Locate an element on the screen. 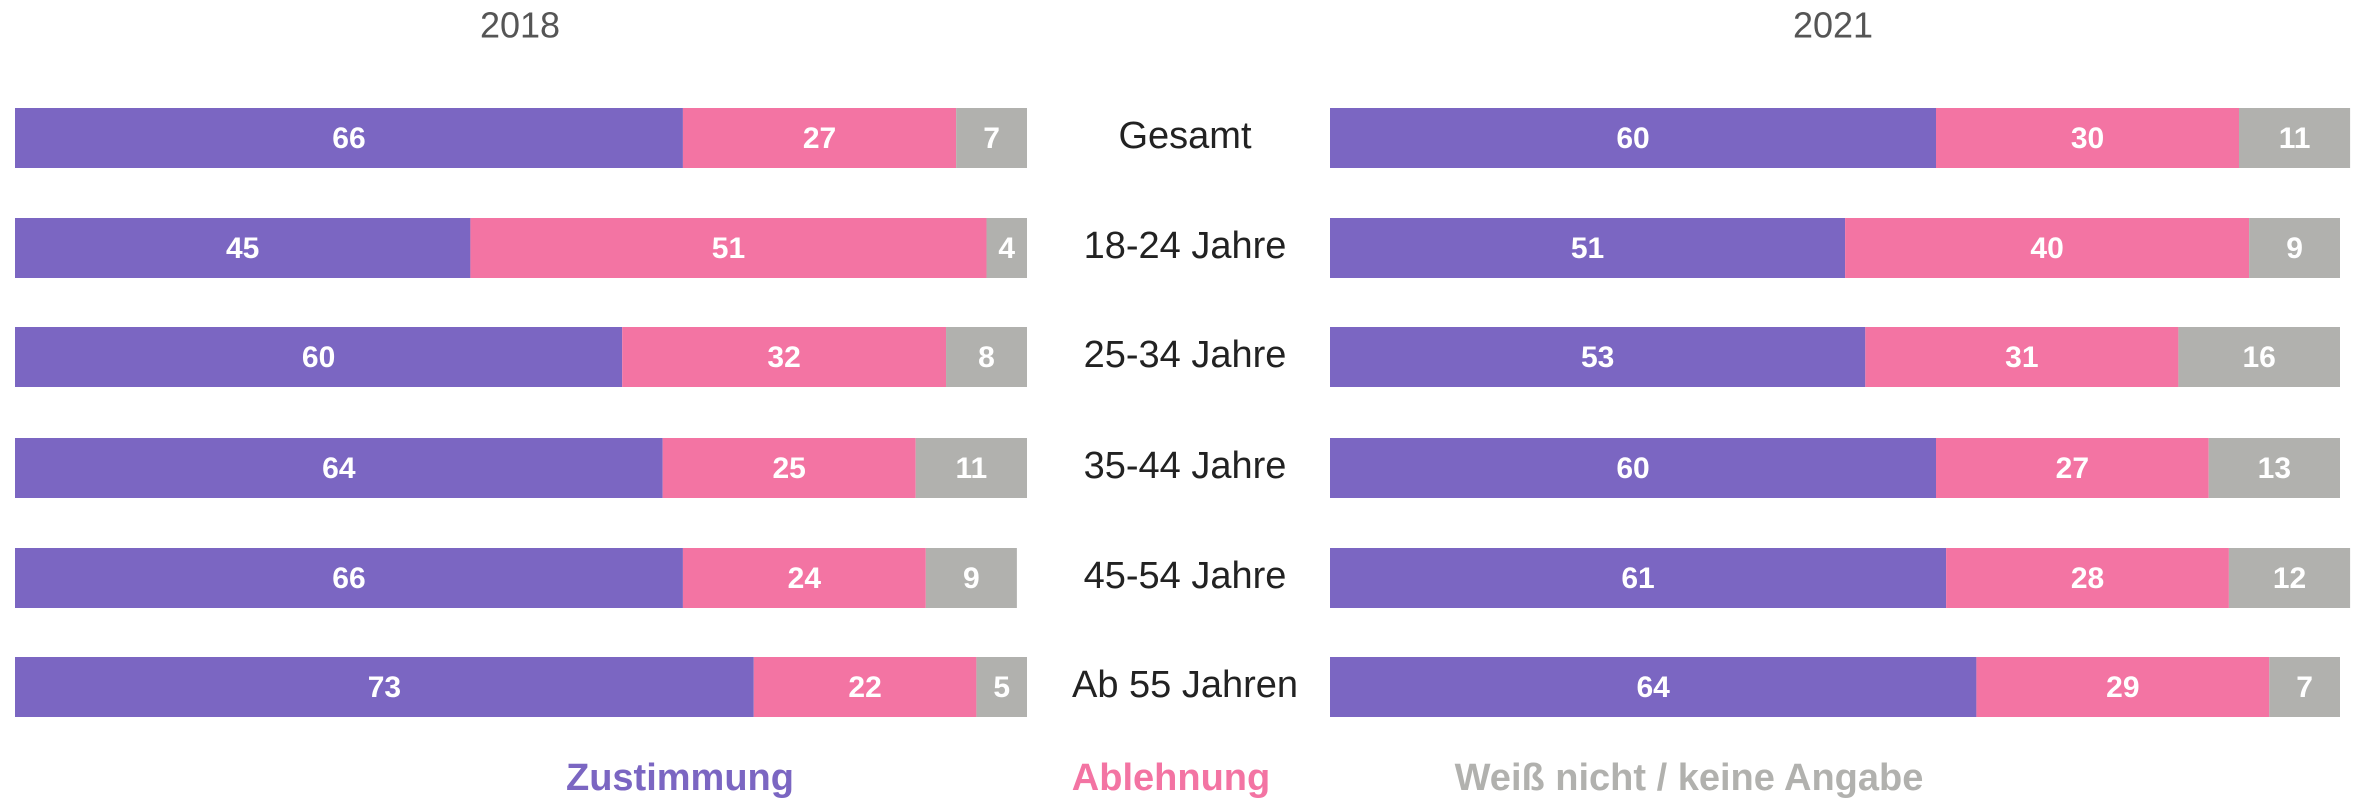  value-label: 32 is located at coordinates (783, 357).